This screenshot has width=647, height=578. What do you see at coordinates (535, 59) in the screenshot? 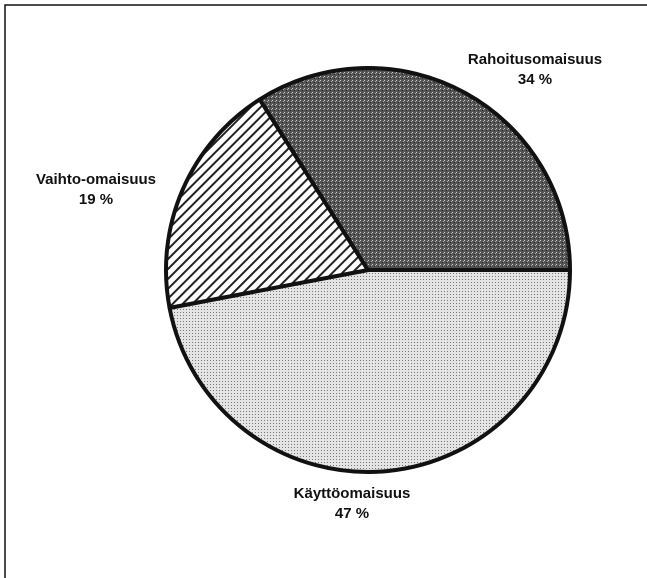
I see `slice-label: Rahoitusomaisuus` at bounding box center [535, 59].